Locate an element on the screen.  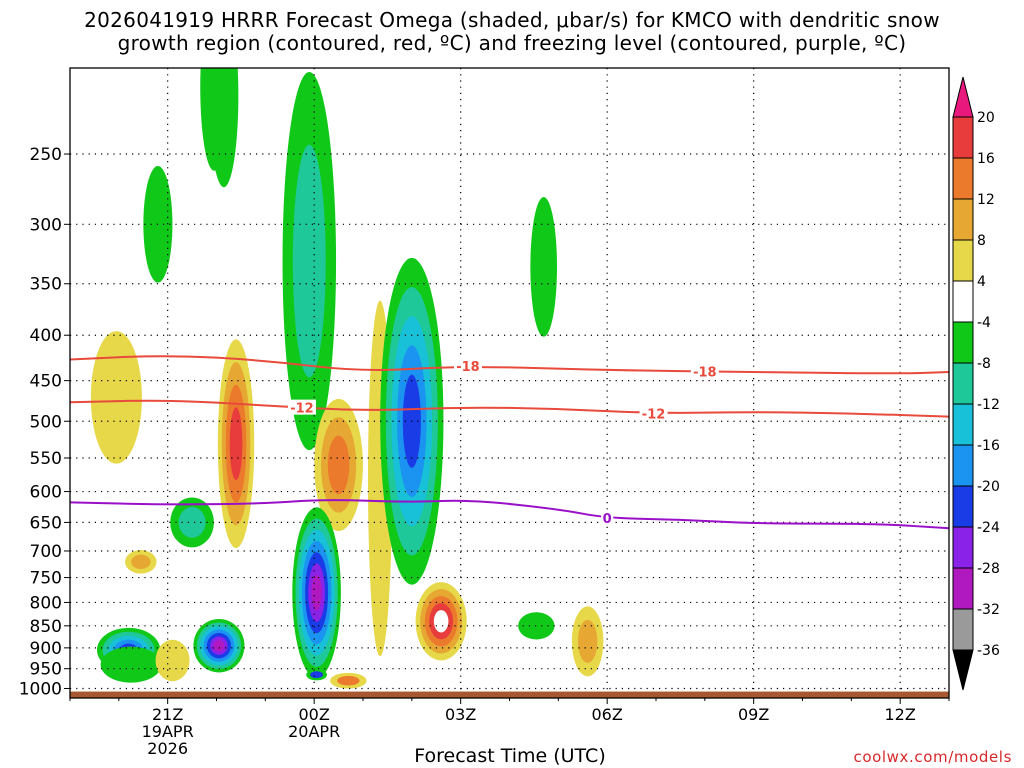
colorbar-label-13: -36 is located at coordinates (988, 651).